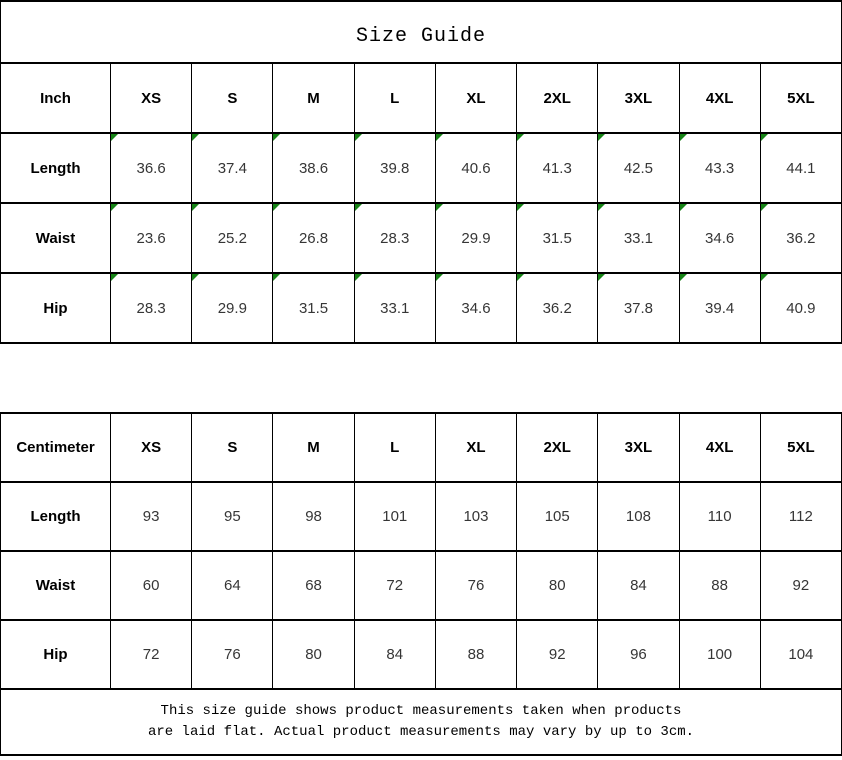 This screenshot has width=842, height=760. I want to click on measurement-cell: 103, so click(476, 516).